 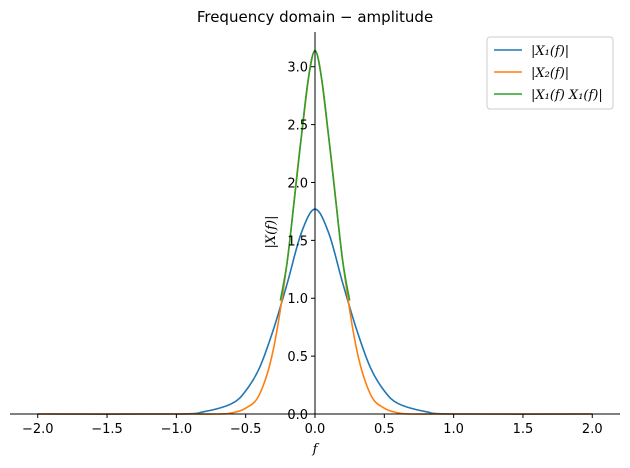 What do you see at coordinates (107, 429) in the screenshot?
I see `x-tick-label: −1.5` at bounding box center [107, 429].